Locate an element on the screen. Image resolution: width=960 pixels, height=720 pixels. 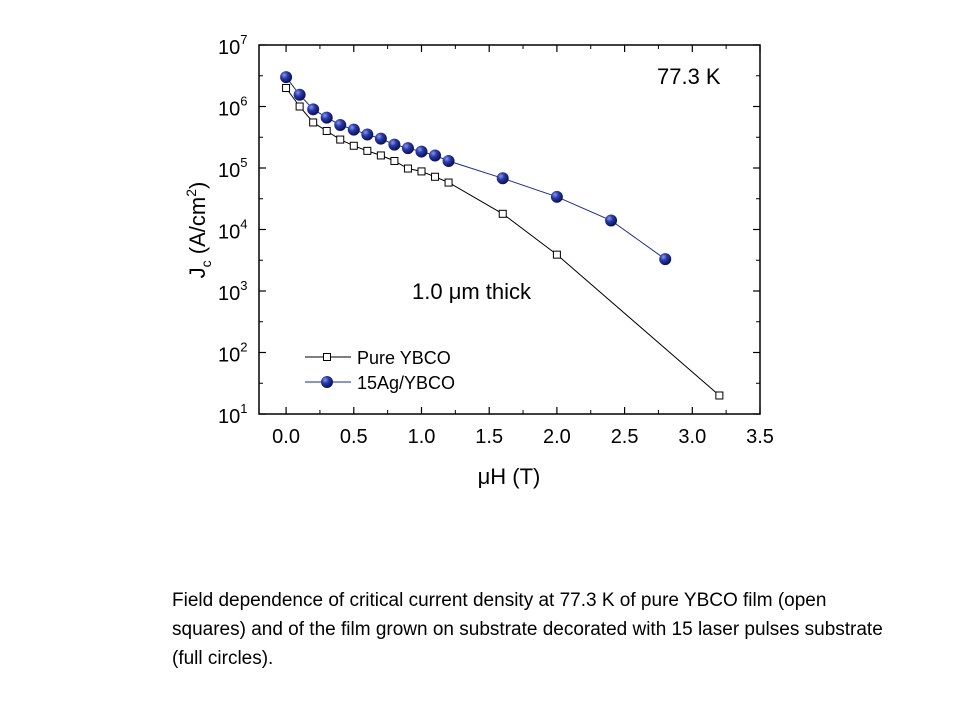
legend-label-pure: Pure YBCO is located at coordinates (404, 358).